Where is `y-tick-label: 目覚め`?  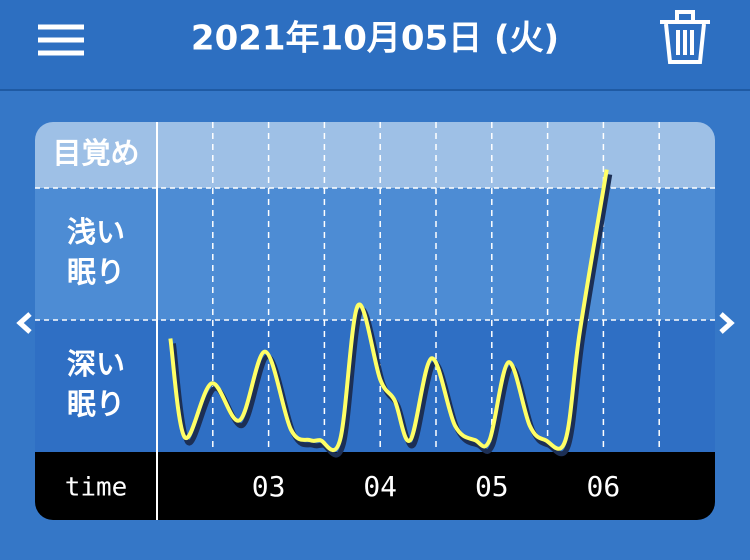 y-tick-label: 目覚め is located at coordinates (95, 153).